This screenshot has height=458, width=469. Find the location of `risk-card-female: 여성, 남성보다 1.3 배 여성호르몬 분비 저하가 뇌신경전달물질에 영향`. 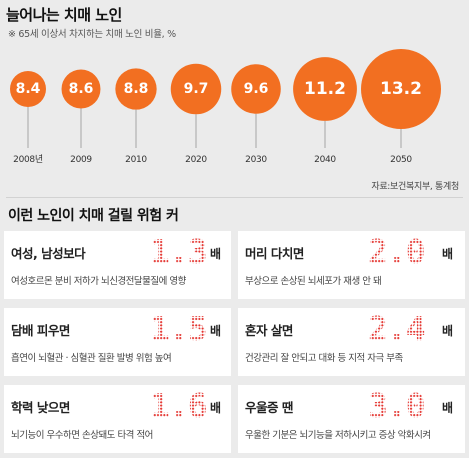

risk-card-female: 여성, 남성보다 1.3 배 여성호르몬 분비 저하가 뇌신경전달물질에 영향 is located at coordinates (117, 265).